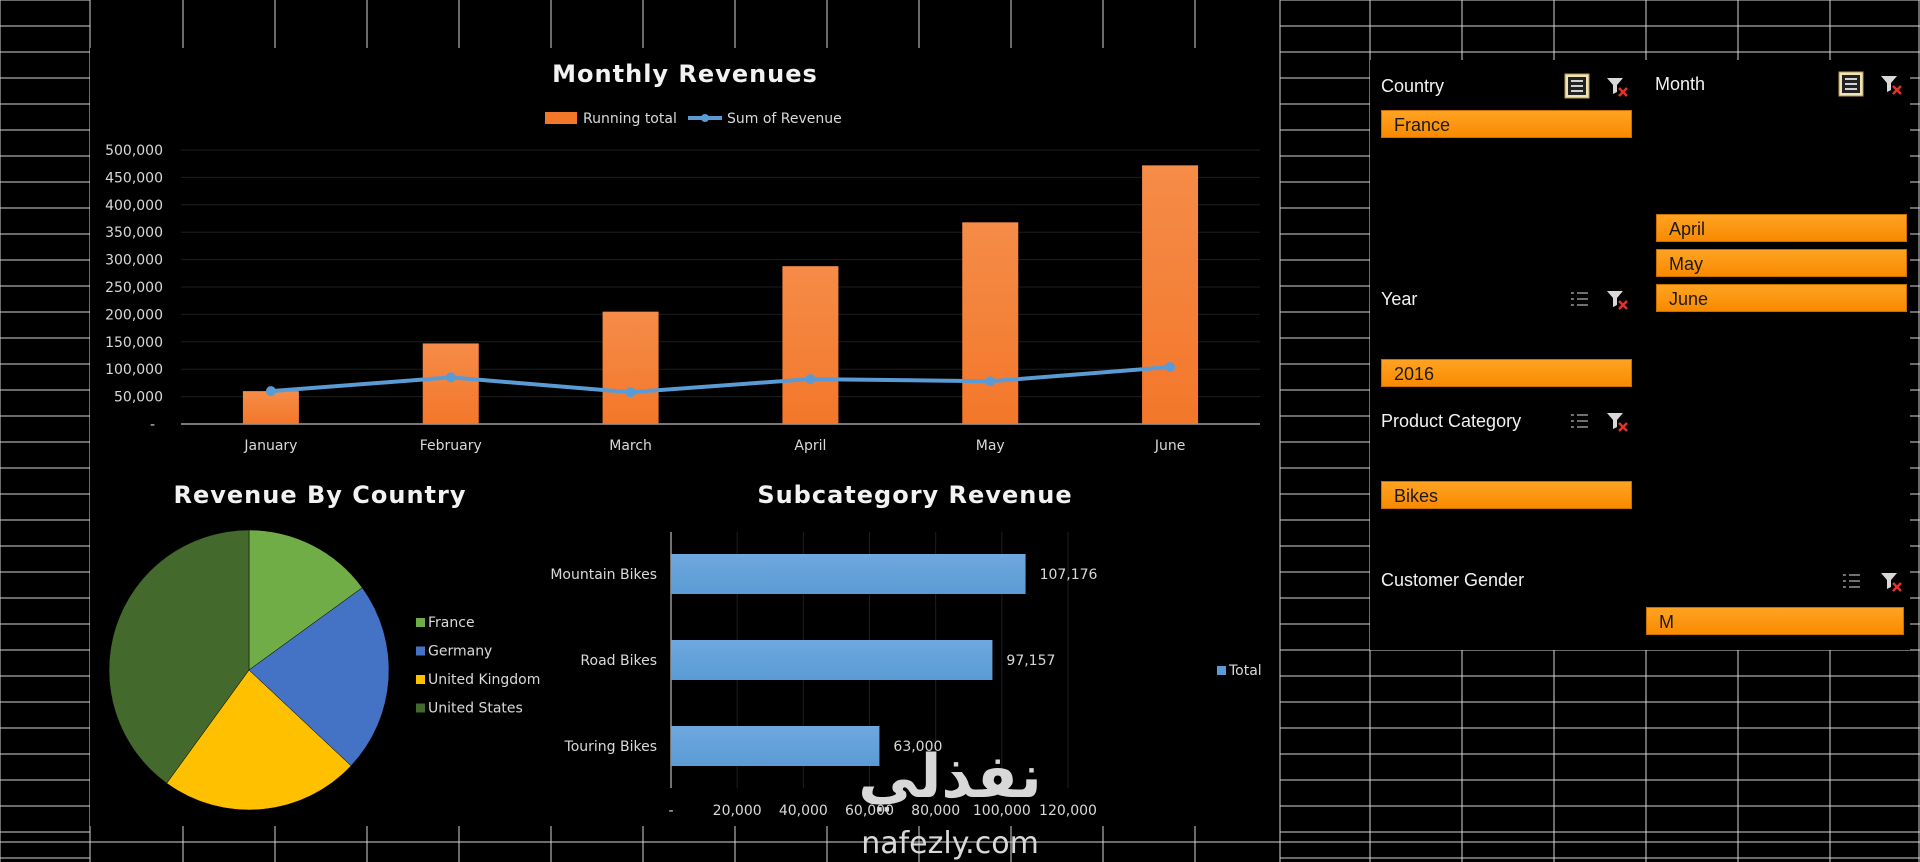 The height and width of the screenshot is (862, 1920). I want to click on x-tick-label: June, so click(1170, 446).